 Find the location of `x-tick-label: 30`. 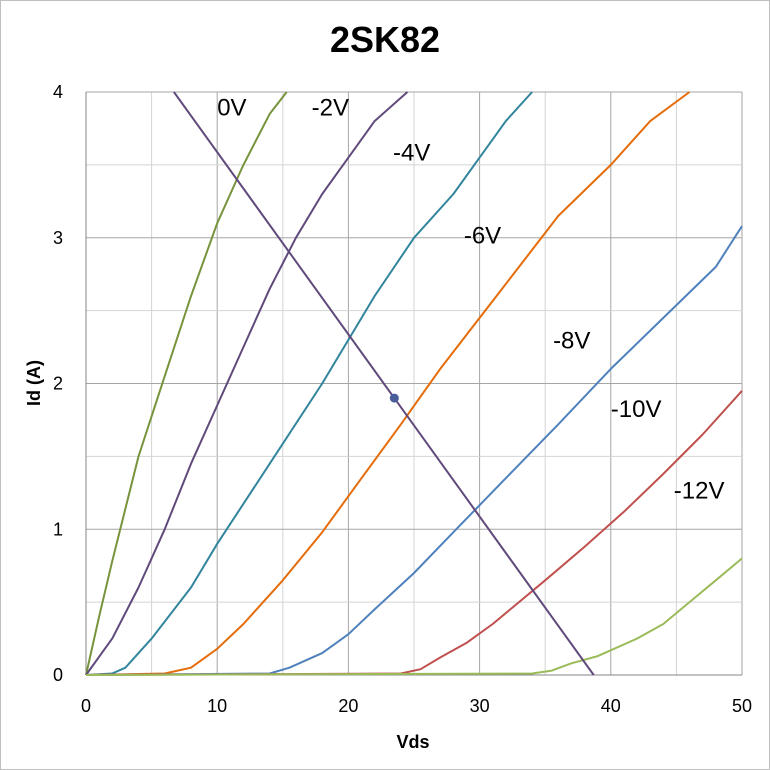

x-tick-label: 30 is located at coordinates (480, 706).